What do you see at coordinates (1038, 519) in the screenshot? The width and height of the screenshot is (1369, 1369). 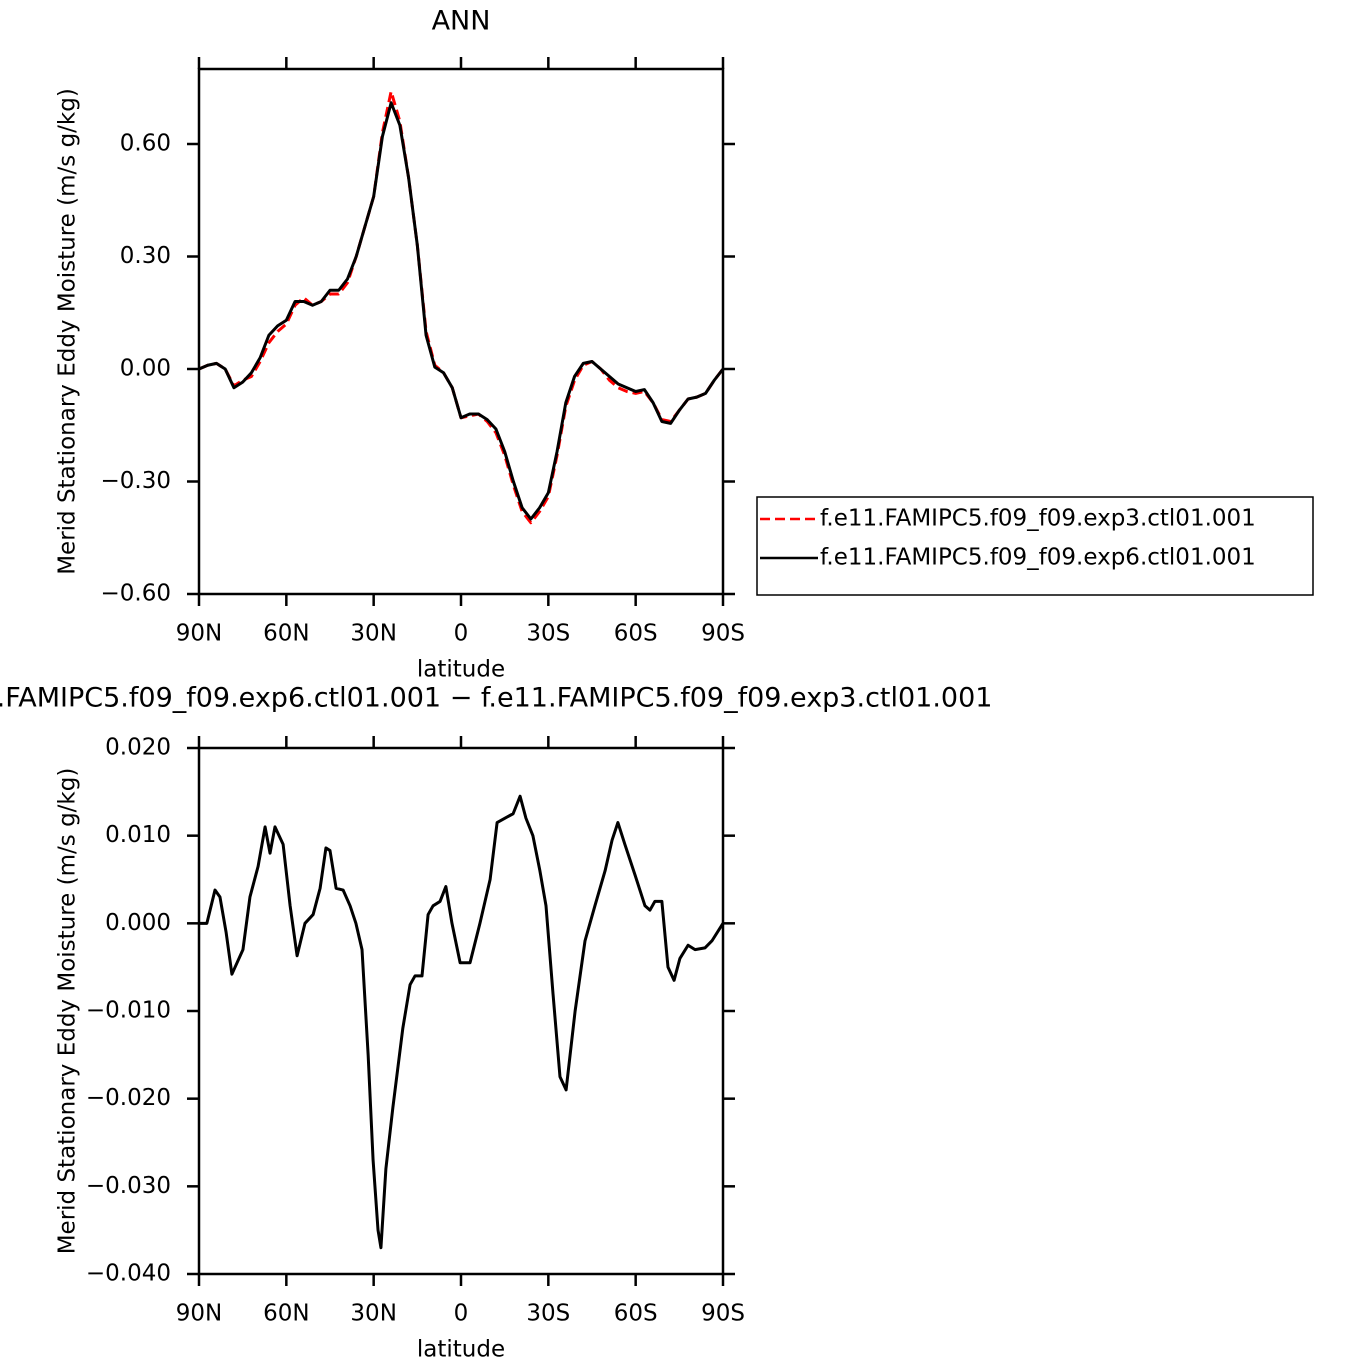 I see `legend-label: f.e11.FAMIPC5.f09_f09.exp3.ctl01.001` at bounding box center [1038, 519].